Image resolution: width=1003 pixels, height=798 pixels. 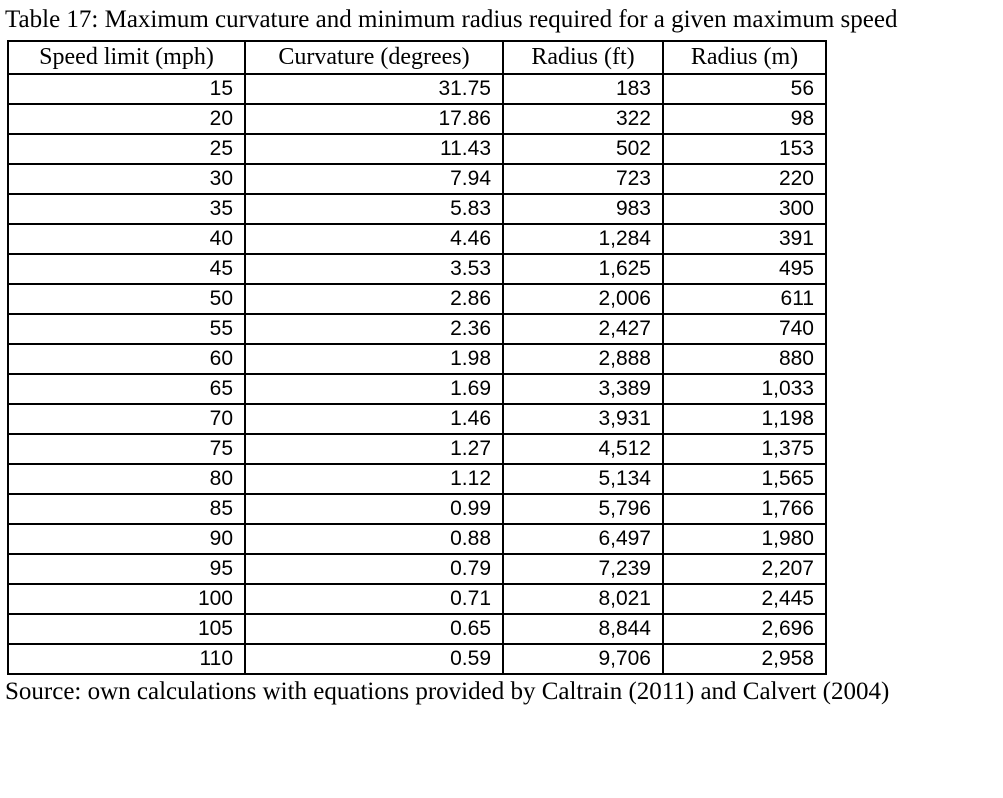 I want to click on table-row: 55 2.36 2,427 740, so click(x=417, y=329).